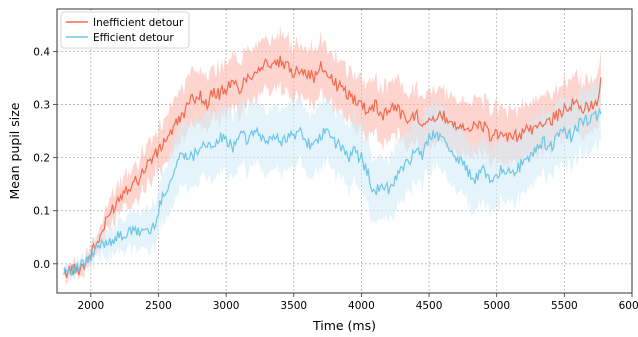 The height and width of the screenshot is (337, 638). I want to click on legend-label-1: Efficient detour, so click(133, 38).